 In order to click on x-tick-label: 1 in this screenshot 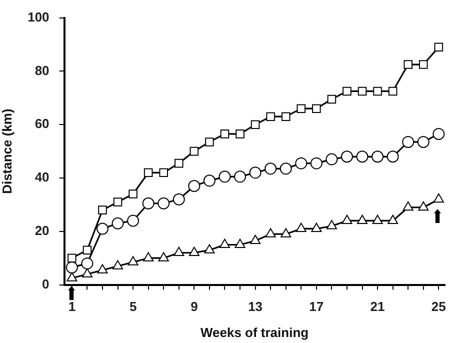, I will do `click(72, 306)`.